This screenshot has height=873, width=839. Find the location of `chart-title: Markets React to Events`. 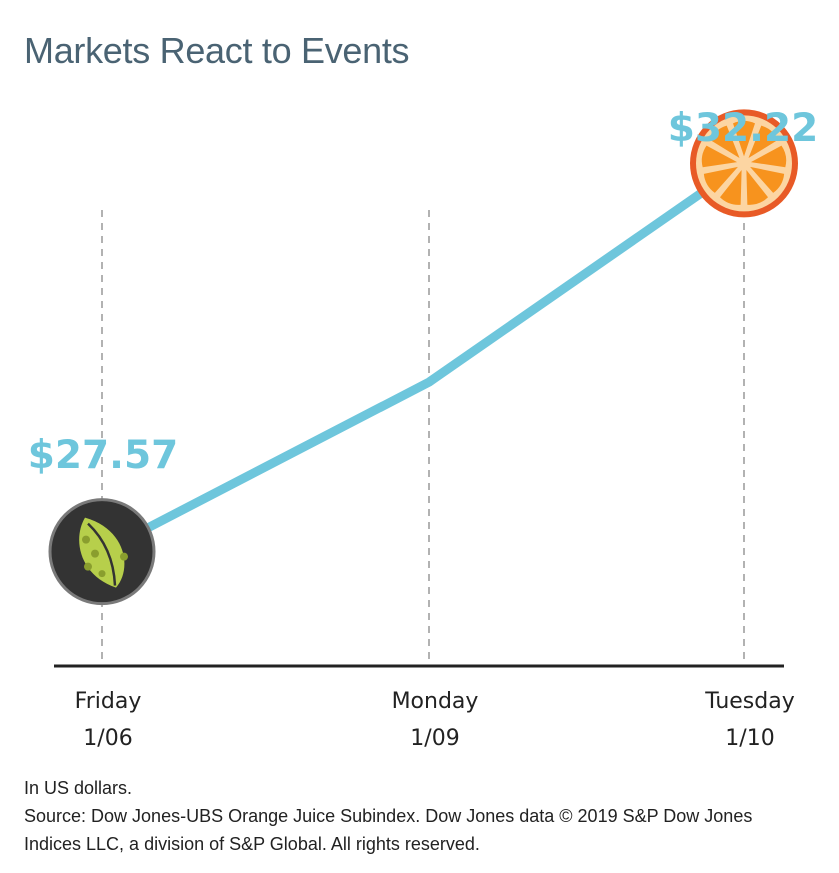

chart-title: Markets React to Events is located at coordinates (217, 50).